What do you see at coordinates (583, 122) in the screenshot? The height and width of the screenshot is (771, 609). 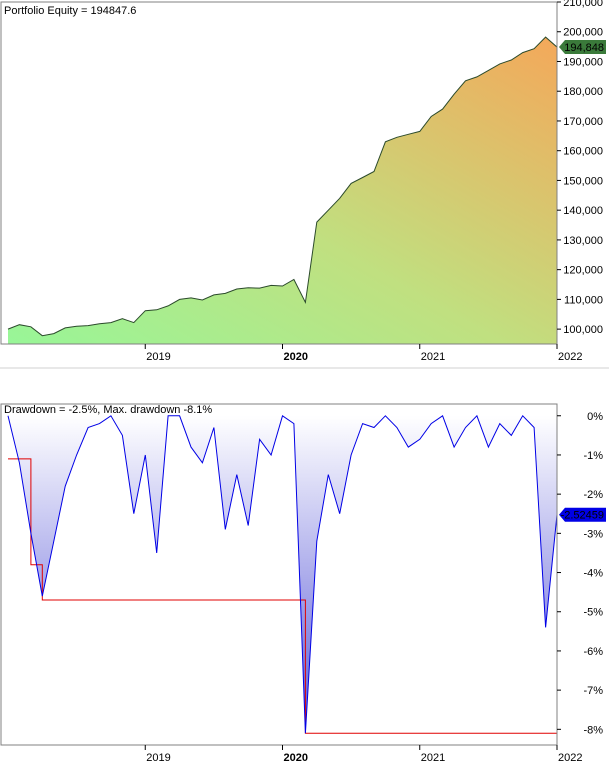 I see `y-tick-label: 170,000` at bounding box center [583, 122].